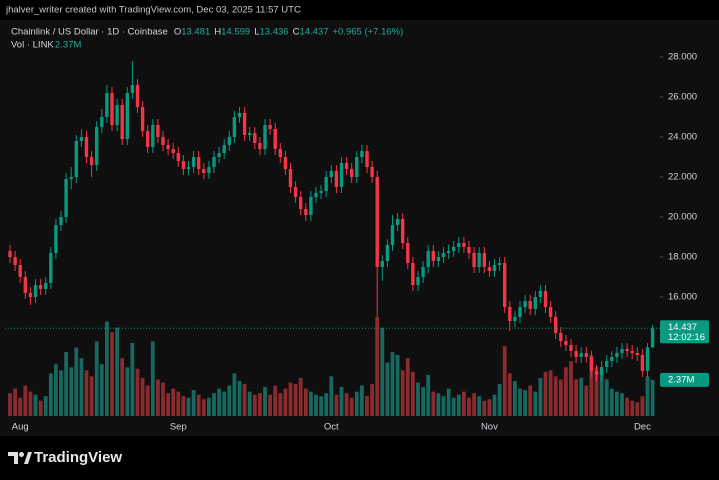  Describe the element at coordinates (368, 32) in the screenshot. I see `price-change: +0.965 (+7.16%)` at that location.